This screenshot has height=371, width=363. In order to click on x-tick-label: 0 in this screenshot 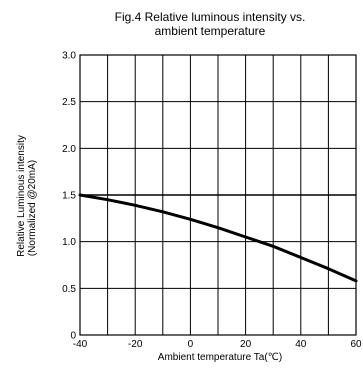, I will do `click(191, 344)`.